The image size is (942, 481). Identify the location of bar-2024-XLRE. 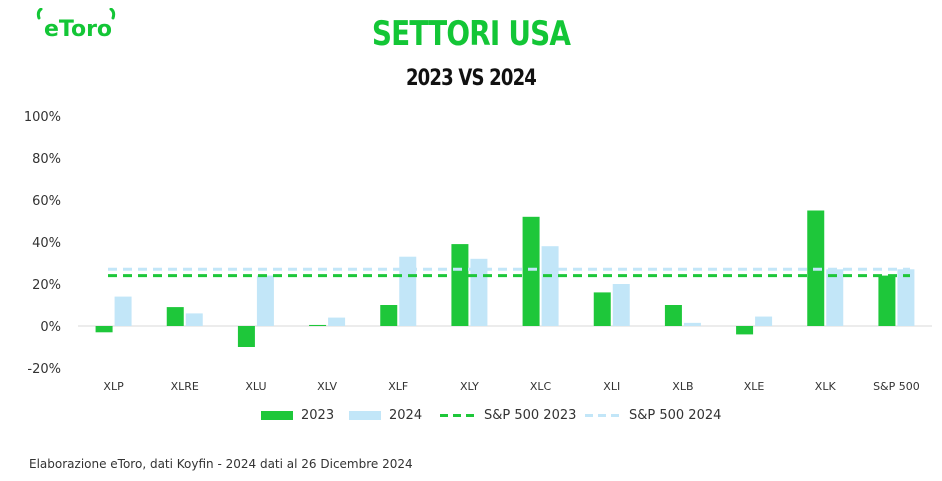
(194, 319).